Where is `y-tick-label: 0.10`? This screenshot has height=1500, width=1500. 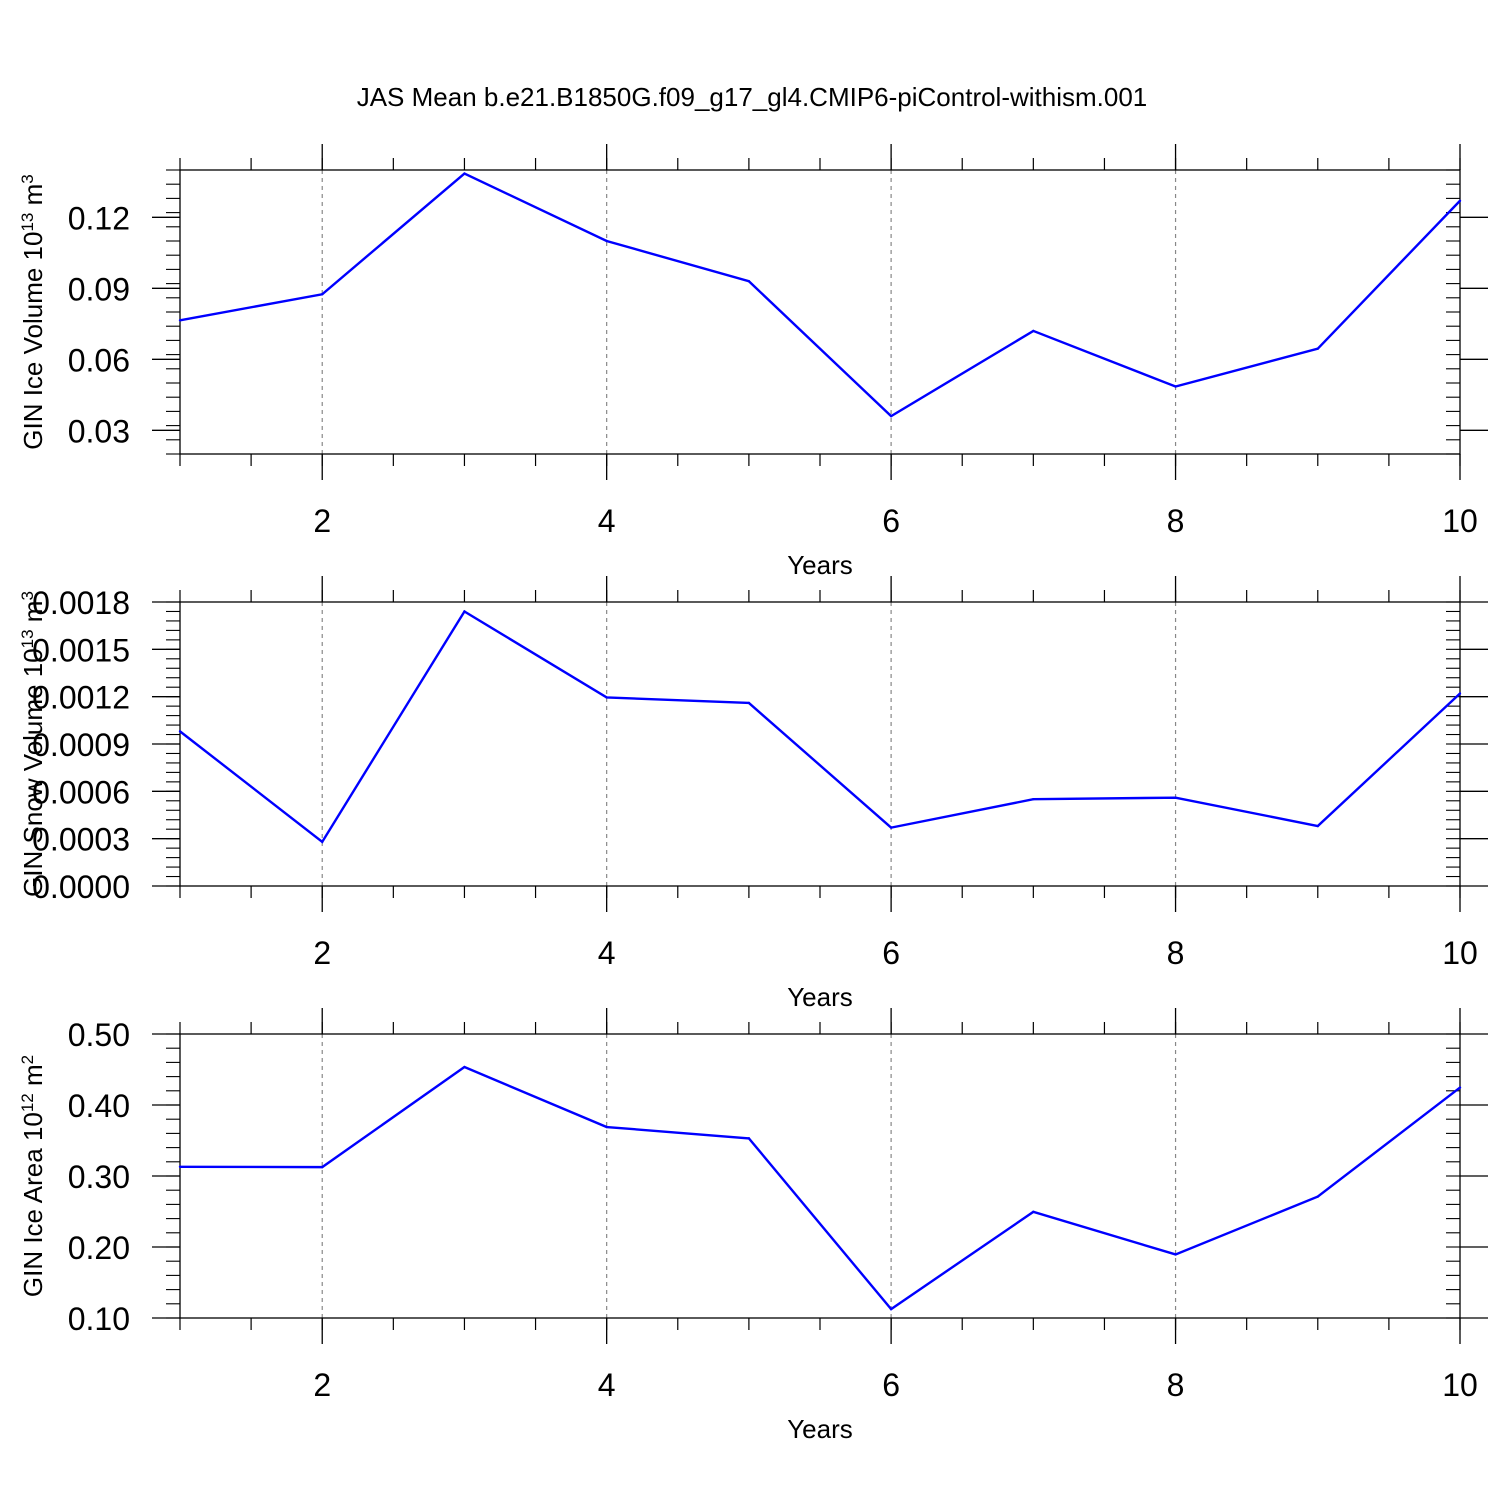 y-tick-label: 0.10 is located at coordinates (99, 1319).